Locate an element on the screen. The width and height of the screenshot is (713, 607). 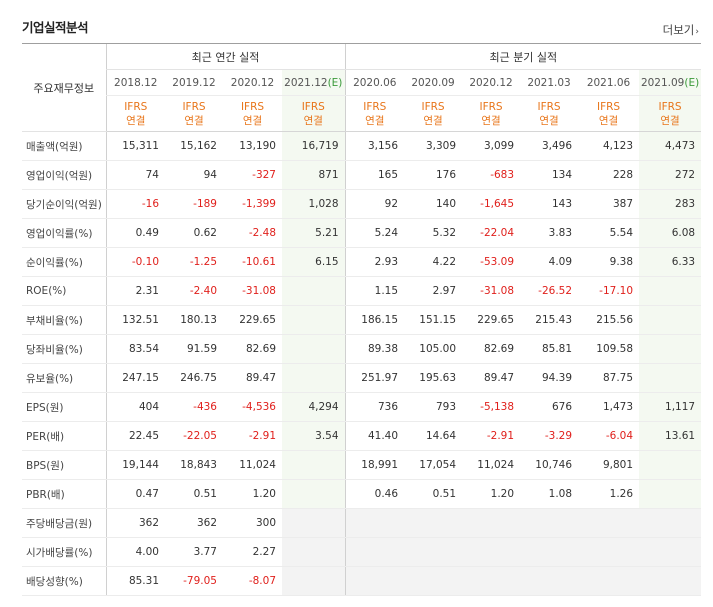
period-header: 2021.12(E) is located at coordinates (314, 82).